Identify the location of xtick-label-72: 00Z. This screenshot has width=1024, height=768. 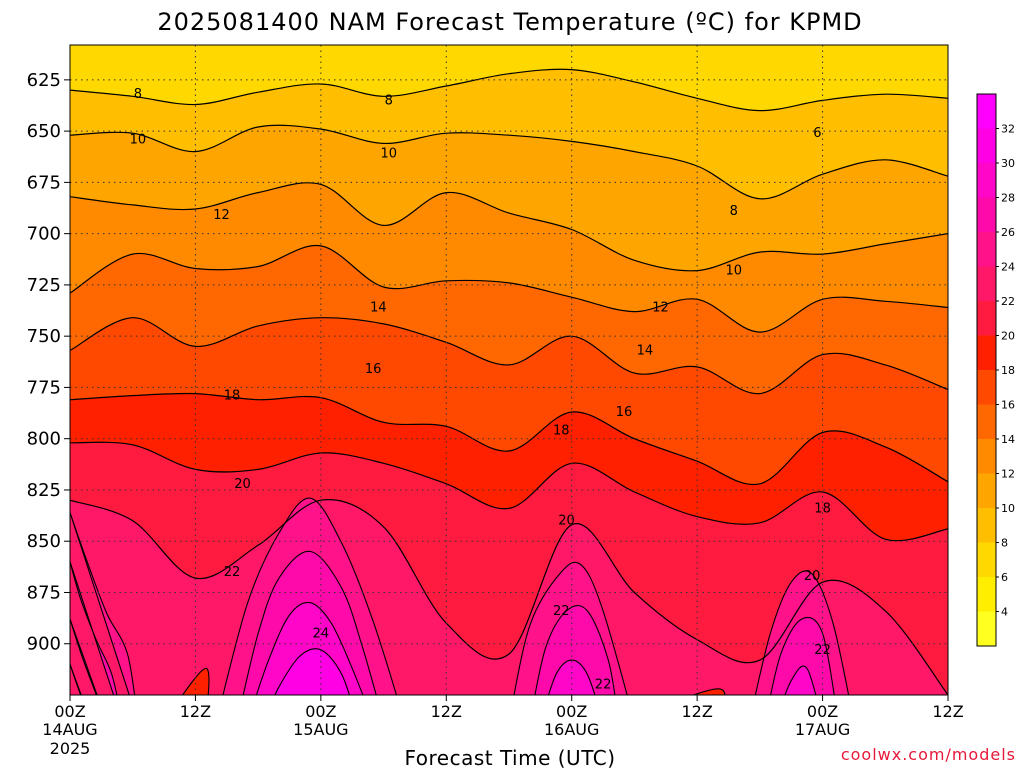
(822, 711).